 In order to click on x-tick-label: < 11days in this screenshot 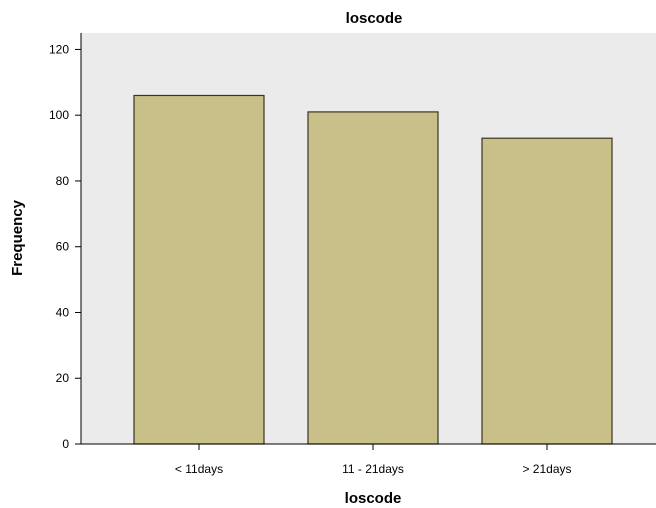, I will do `click(199, 469)`.